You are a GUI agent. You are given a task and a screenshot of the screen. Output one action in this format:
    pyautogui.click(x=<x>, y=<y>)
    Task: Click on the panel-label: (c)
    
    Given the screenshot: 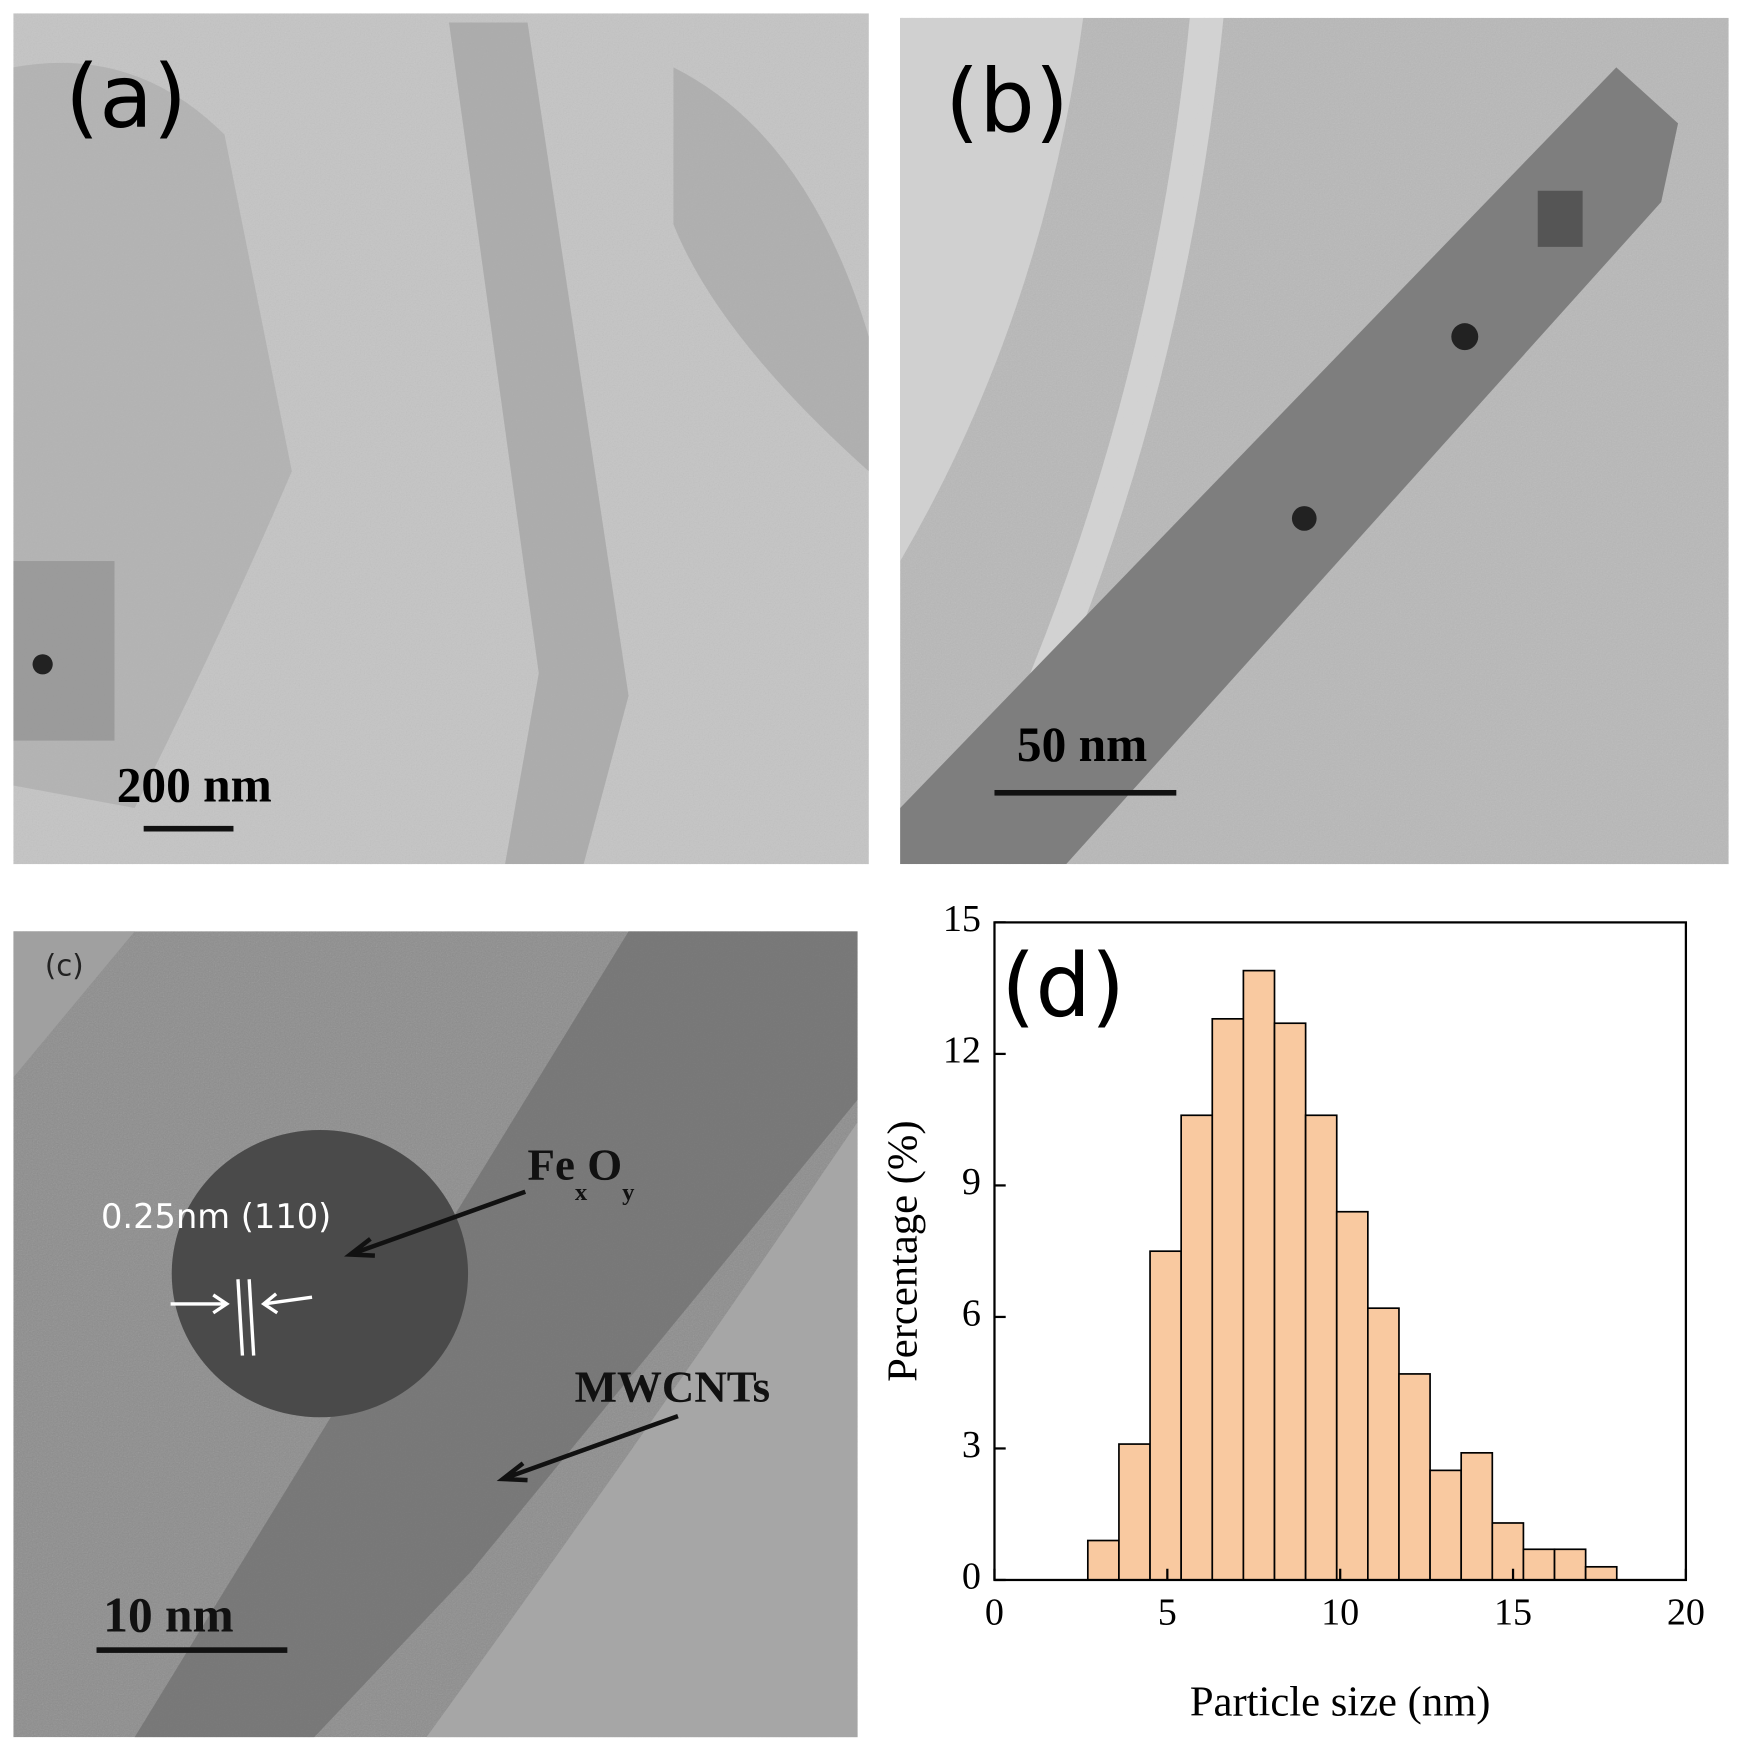 What is the action you would take?
    pyautogui.click(x=64, y=965)
    